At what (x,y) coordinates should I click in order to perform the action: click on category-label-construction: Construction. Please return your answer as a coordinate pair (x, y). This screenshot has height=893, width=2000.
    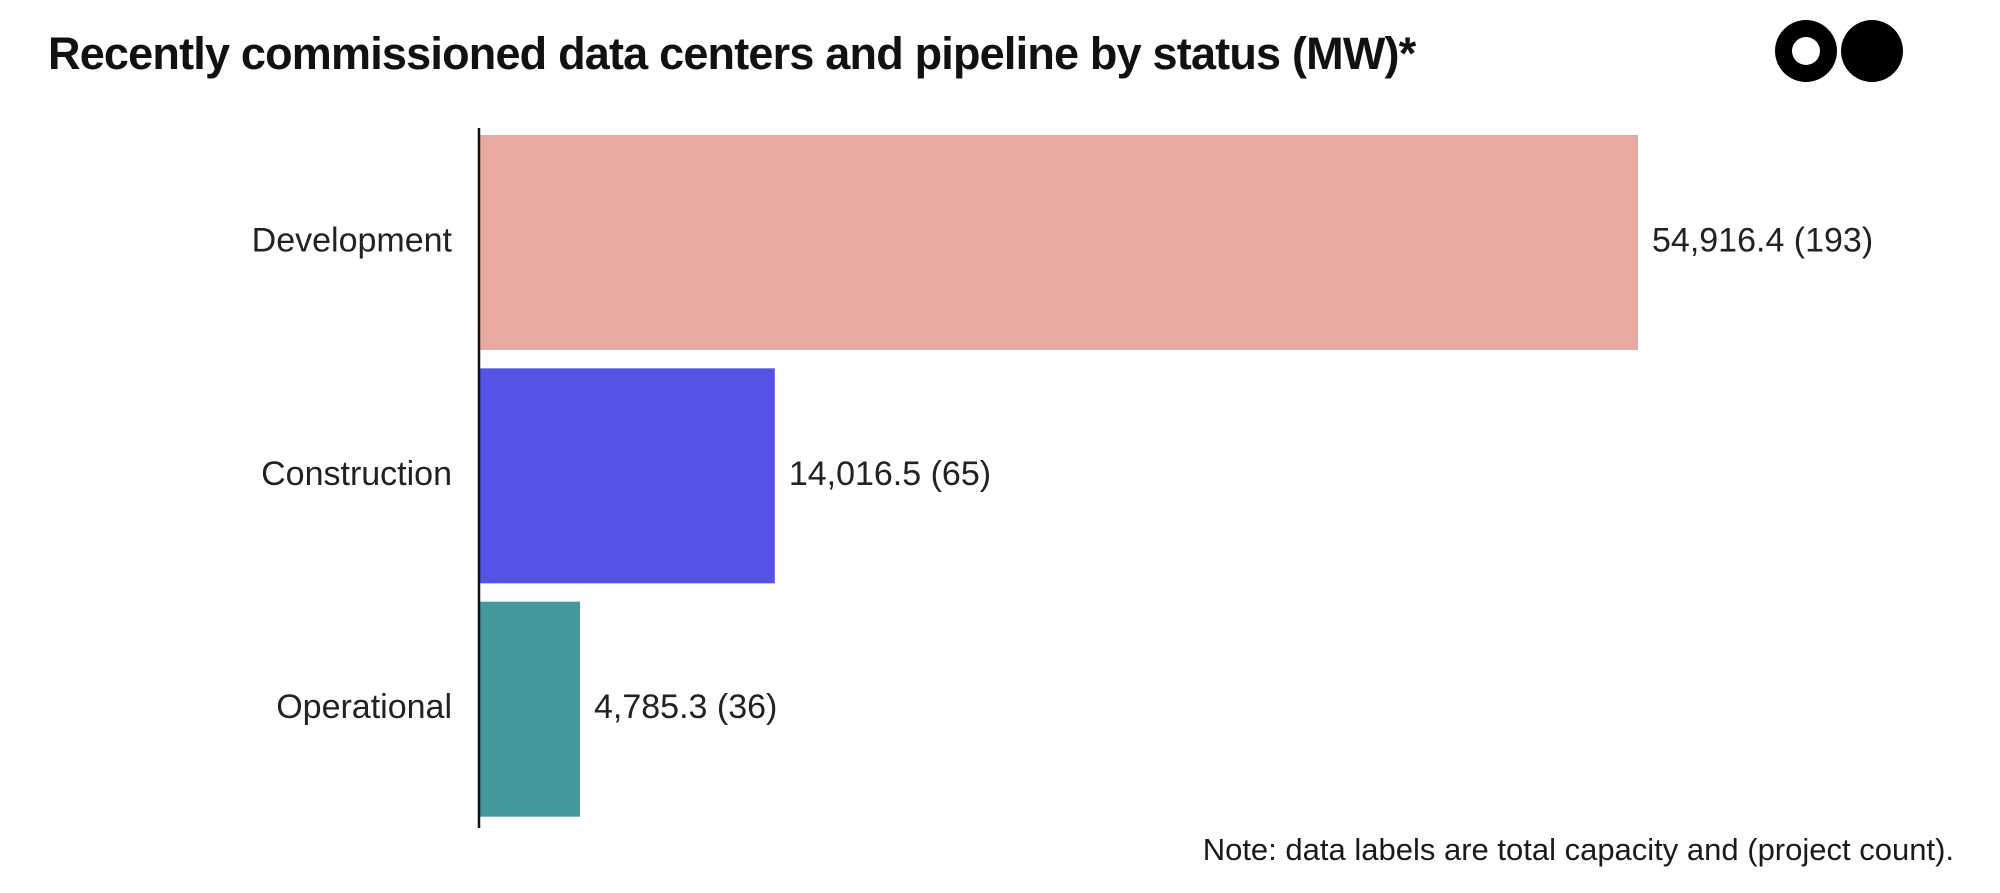
    Looking at the image, I should click on (356, 474).